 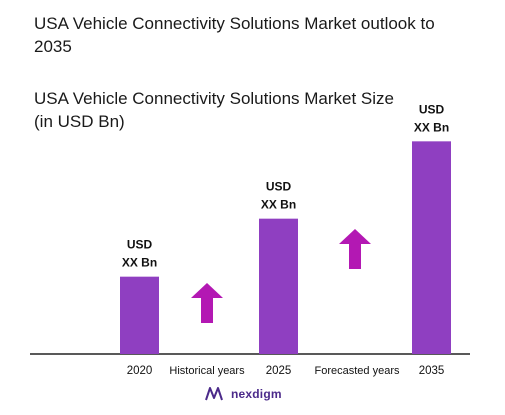 I want to click on bar-2035, so click(x=431, y=247).